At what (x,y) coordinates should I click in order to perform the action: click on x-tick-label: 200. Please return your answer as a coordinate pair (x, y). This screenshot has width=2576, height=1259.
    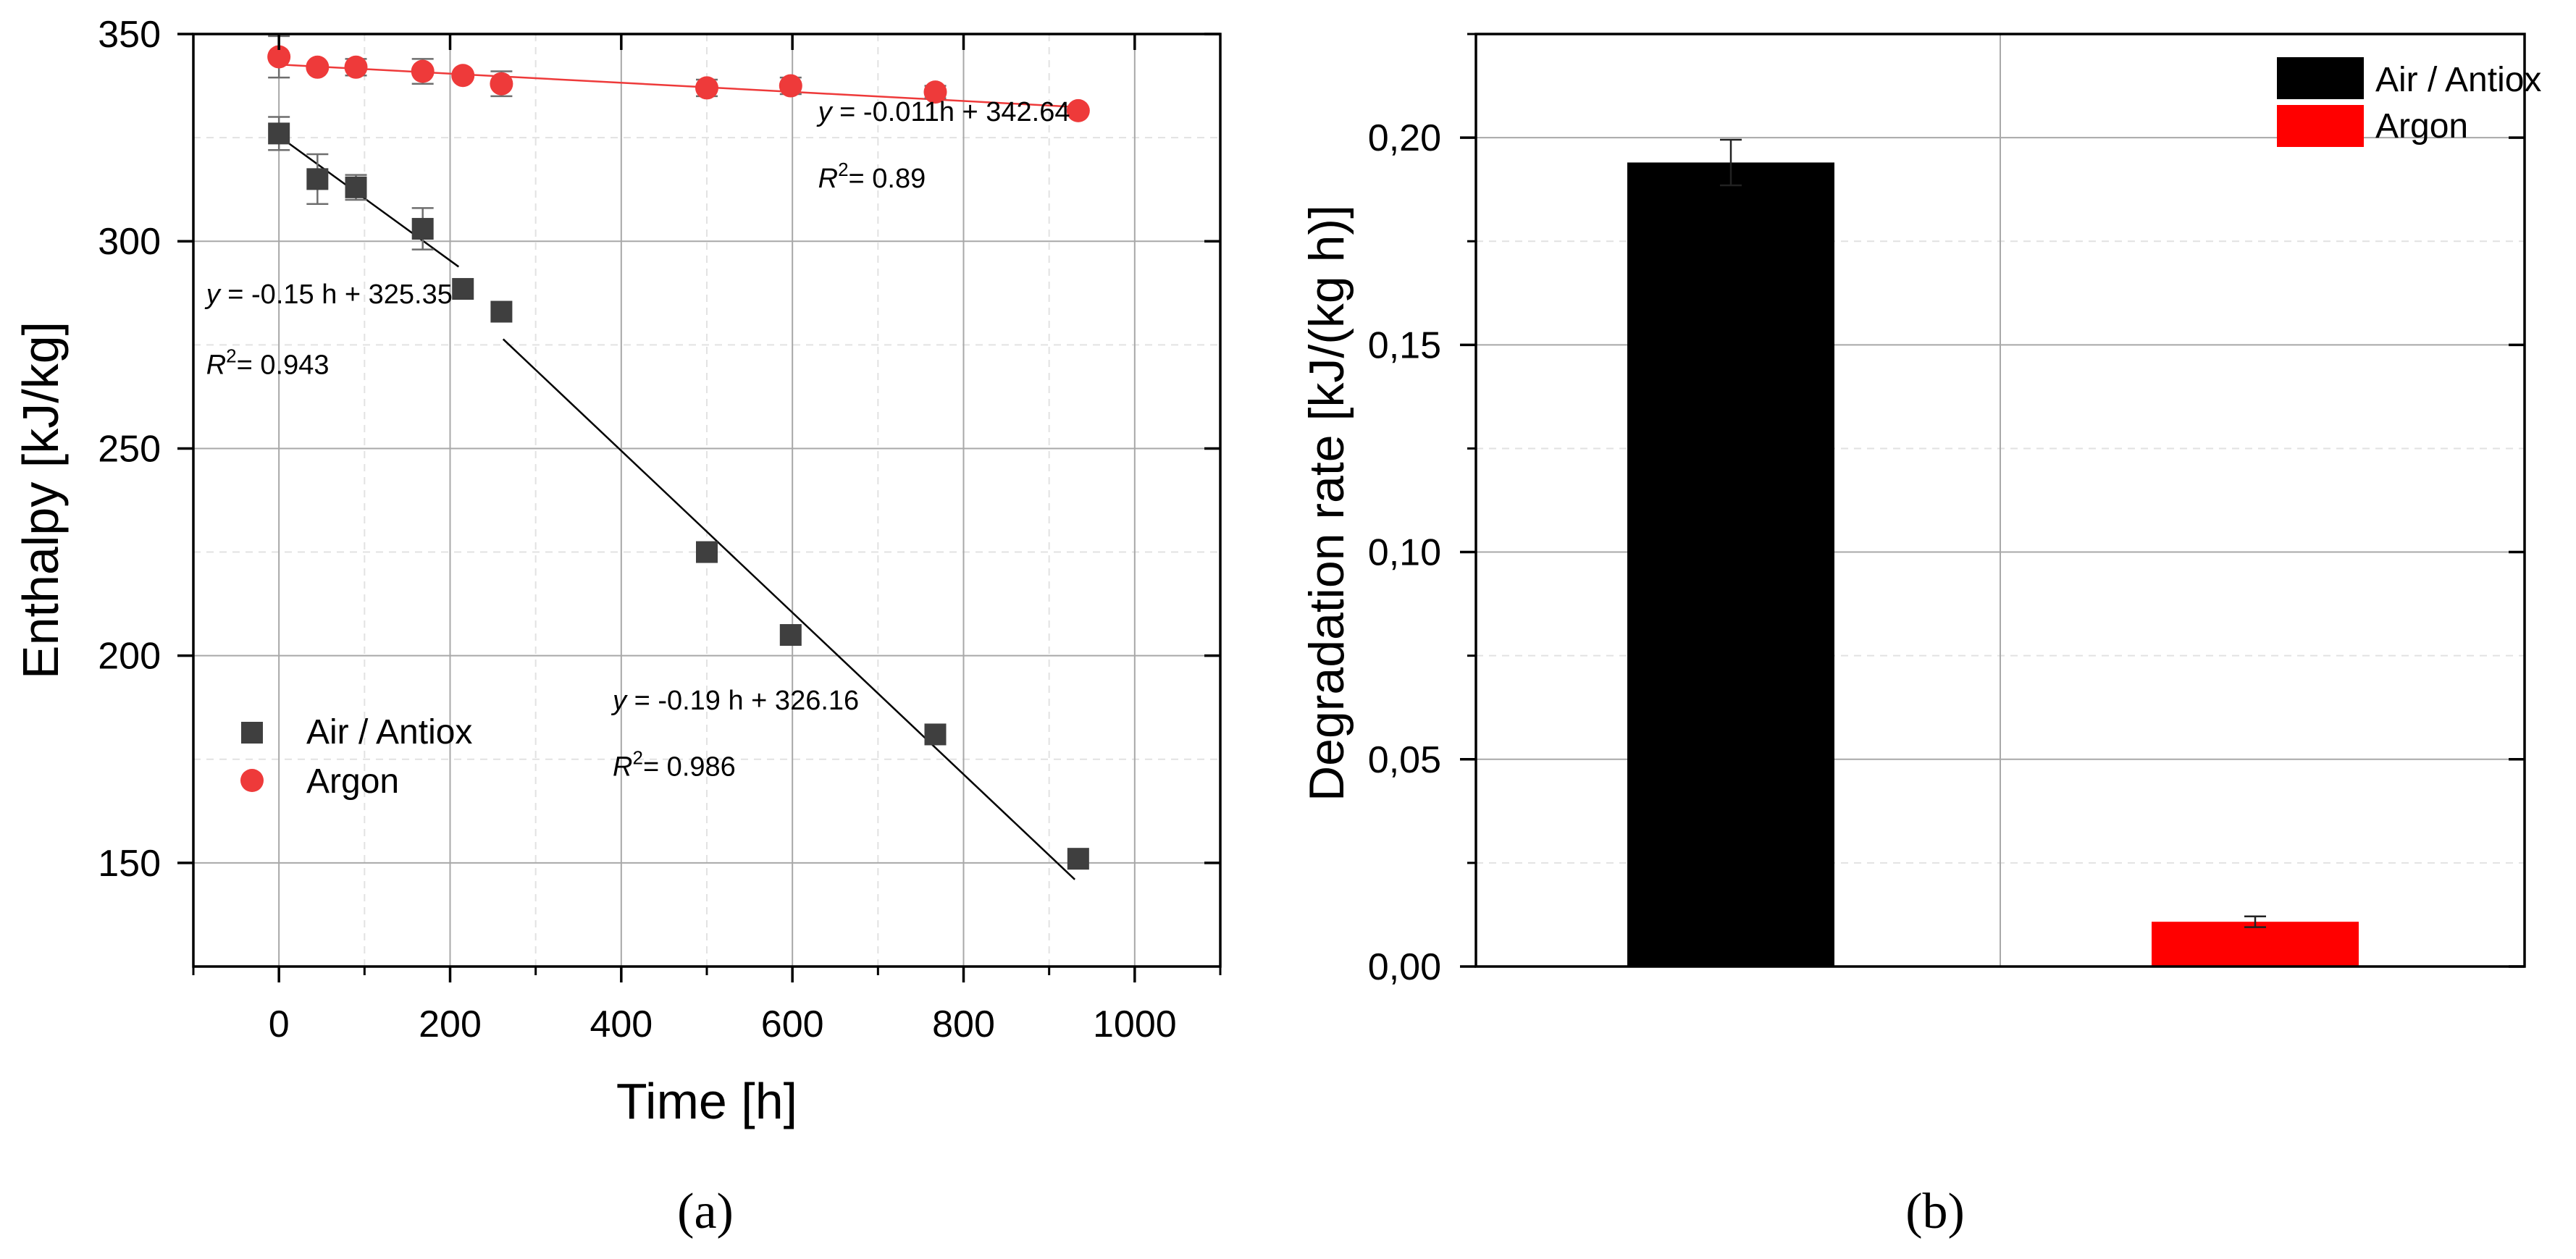
    Looking at the image, I should click on (450, 1024).